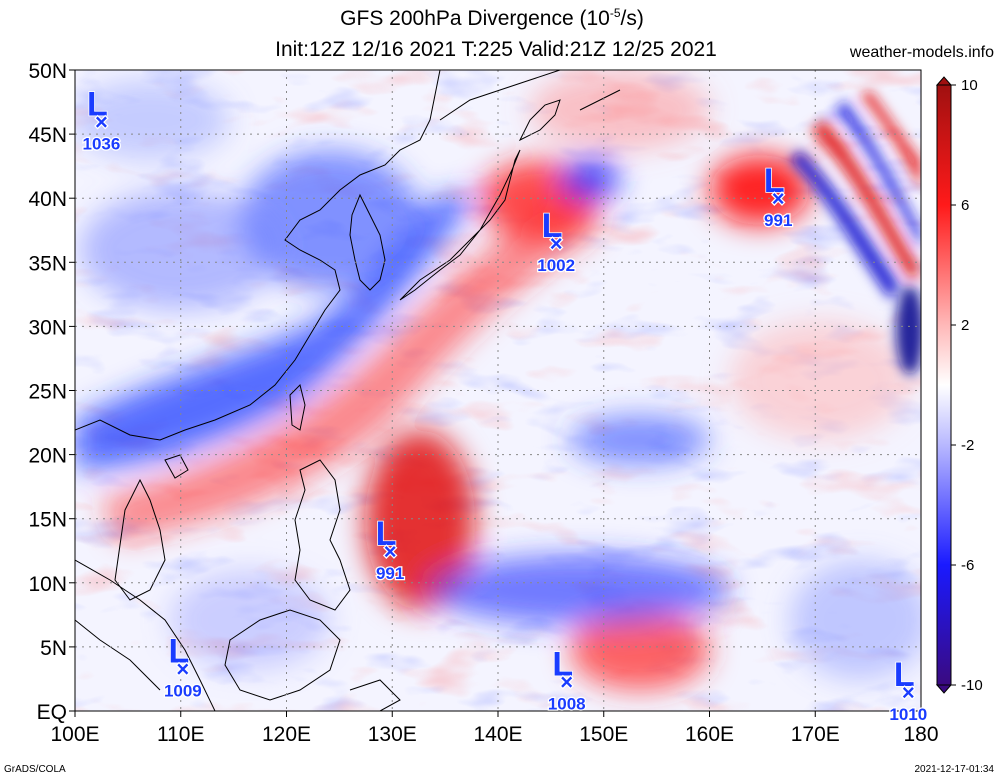 The height and width of the screenshot is (779, 1000). Describe the element at coordinates (965, 325) in the screenshot. I see `colorbar-label: 2` at that location.